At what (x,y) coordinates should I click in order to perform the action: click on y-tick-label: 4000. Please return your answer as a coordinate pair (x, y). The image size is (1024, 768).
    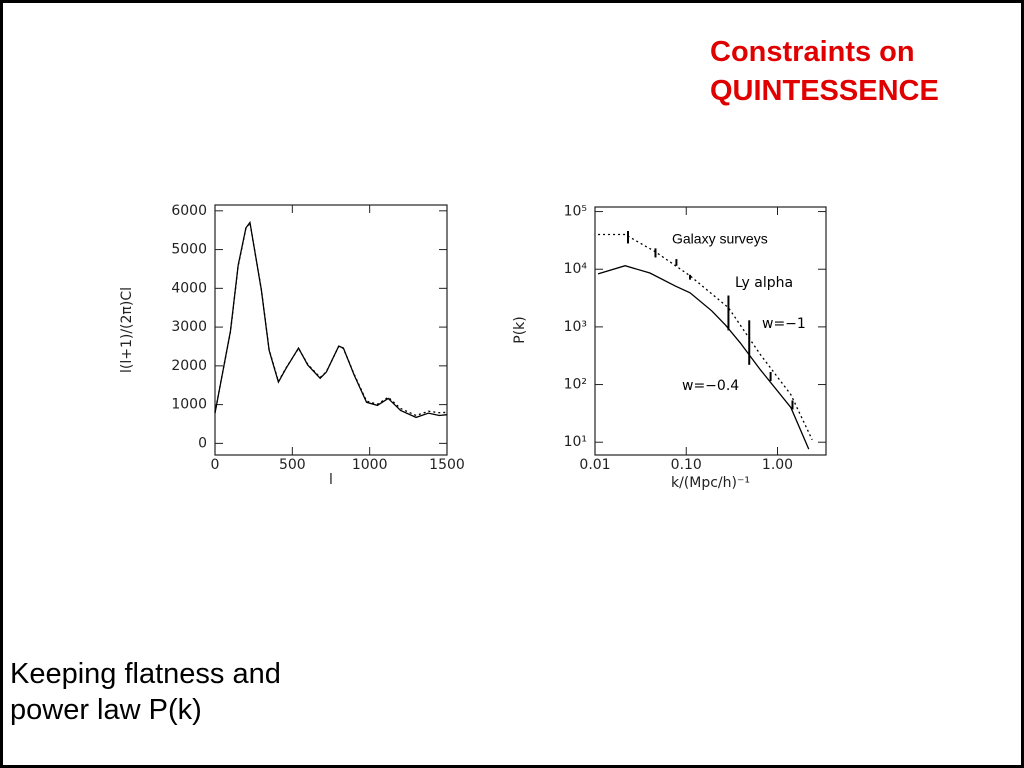
    Looking at the image, I should click on (189, 288).